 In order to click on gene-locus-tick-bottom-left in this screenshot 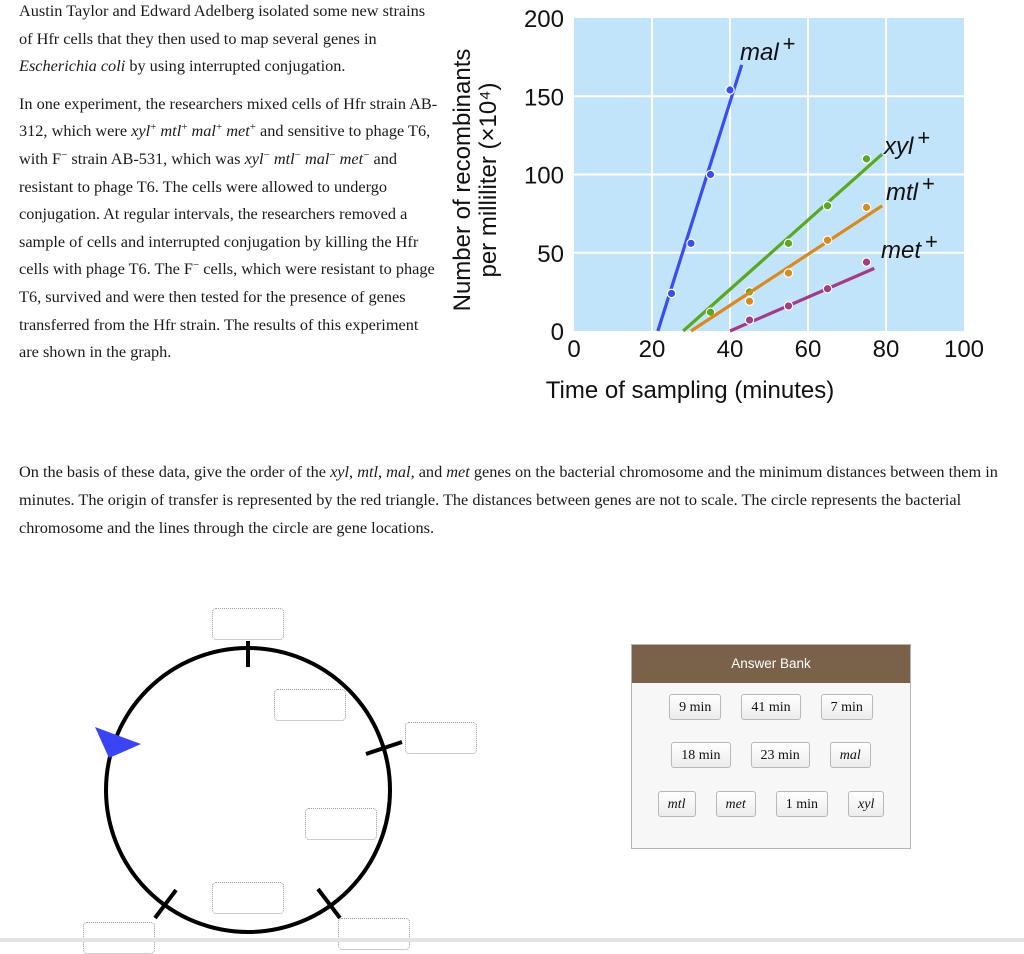, I will do `click(165, 904)`.